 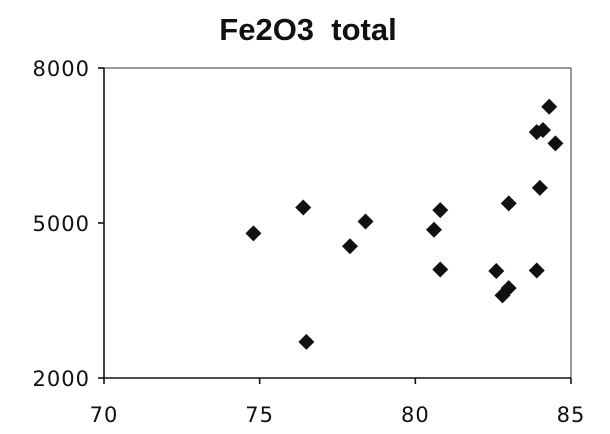 I want to click on y-tick-label: 2000, so click(x=61, y=379).